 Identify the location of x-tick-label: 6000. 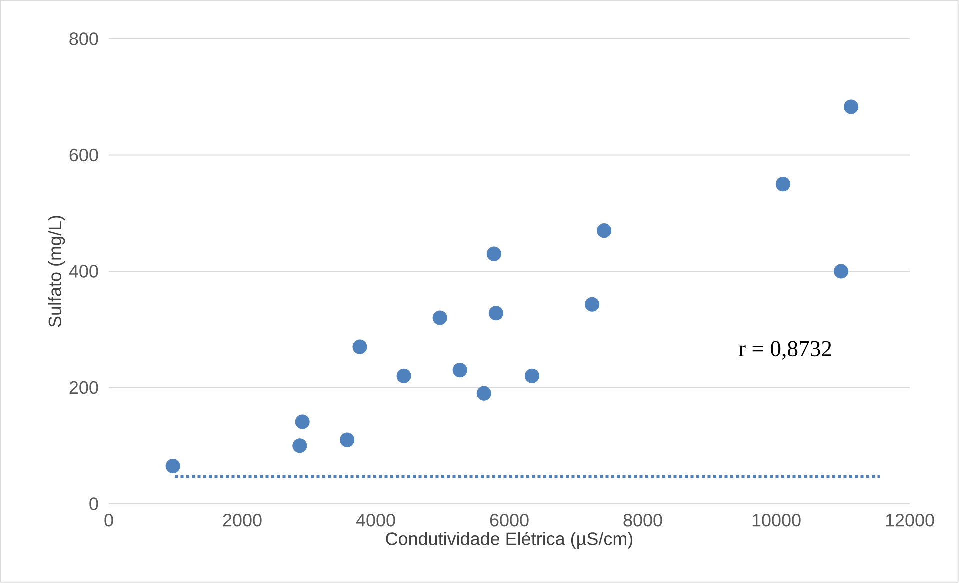
(509, 520).